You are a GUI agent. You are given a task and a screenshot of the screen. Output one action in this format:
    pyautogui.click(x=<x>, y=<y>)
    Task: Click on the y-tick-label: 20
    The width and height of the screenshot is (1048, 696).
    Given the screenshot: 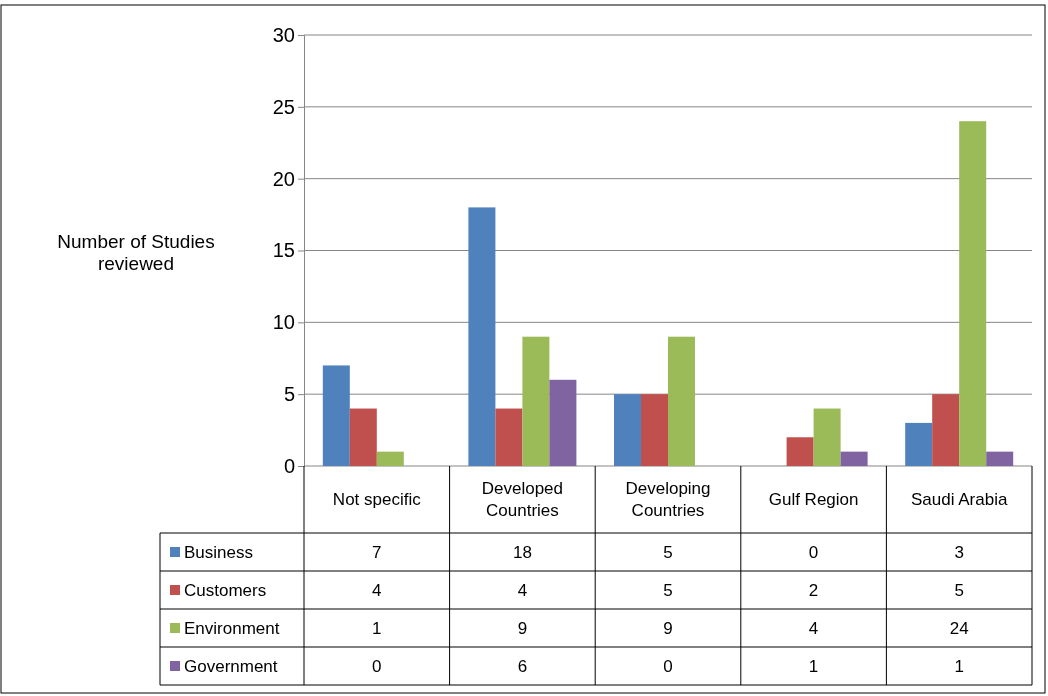 What is the action you would take?
    pyautogui.click(x=283, y=178)
    